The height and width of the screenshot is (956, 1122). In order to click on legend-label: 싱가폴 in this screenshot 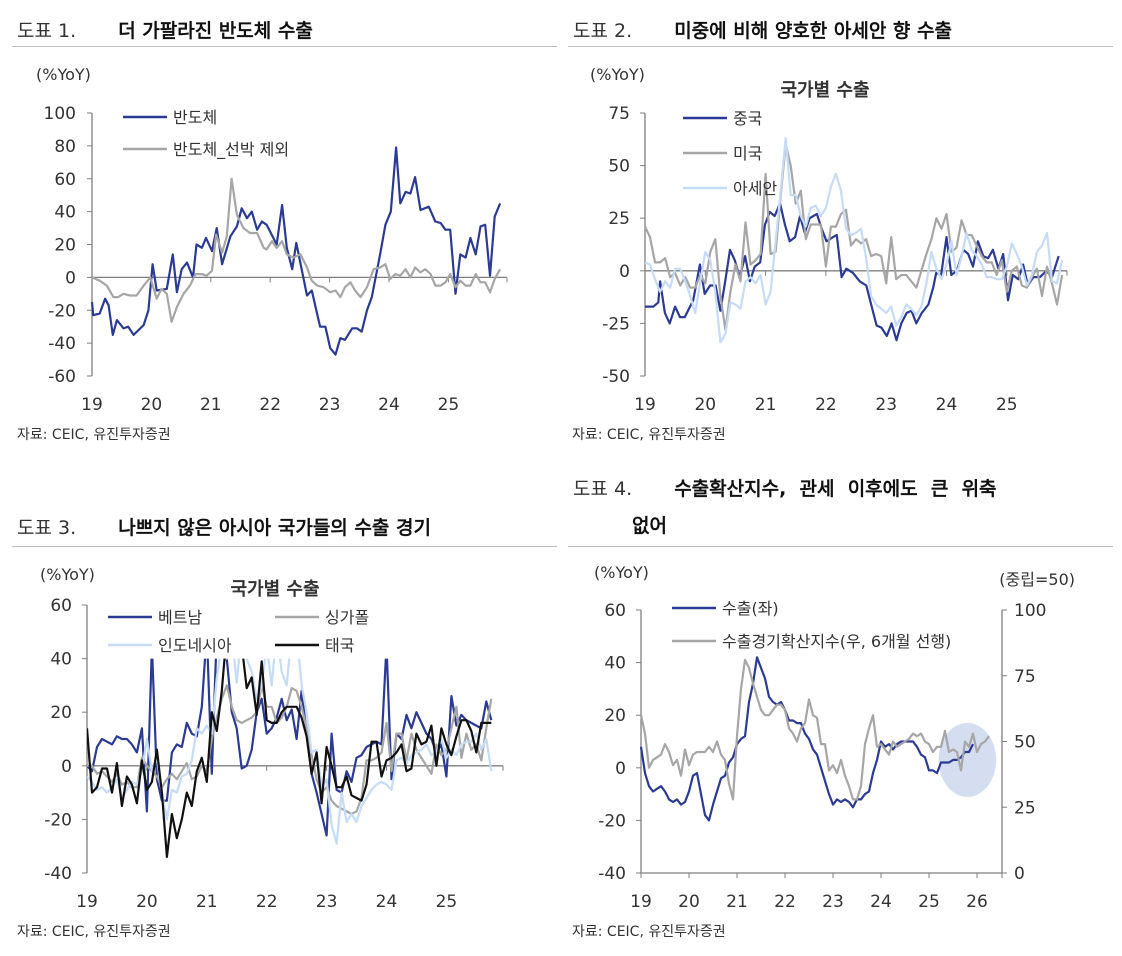, I will do `click(347, 617)`.